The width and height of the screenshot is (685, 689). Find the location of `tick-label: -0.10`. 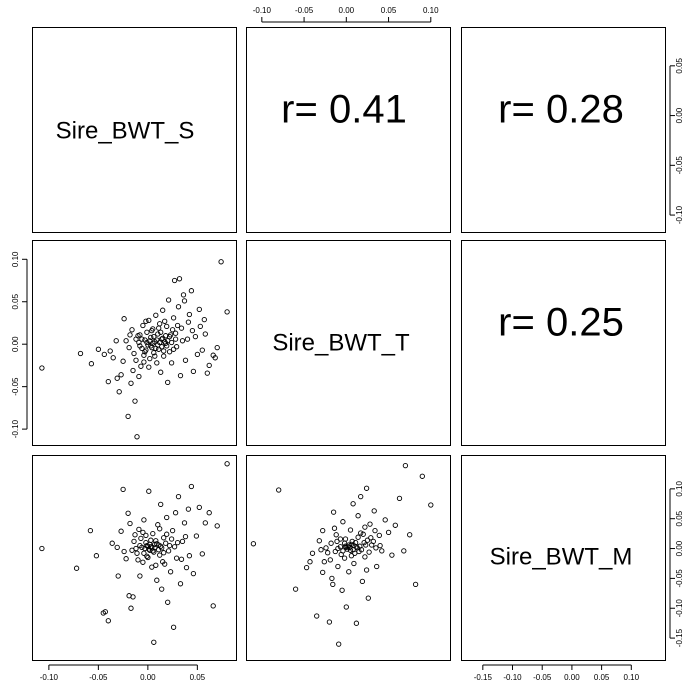

tick-label: -0.10 is located at coordinates (679, 608).